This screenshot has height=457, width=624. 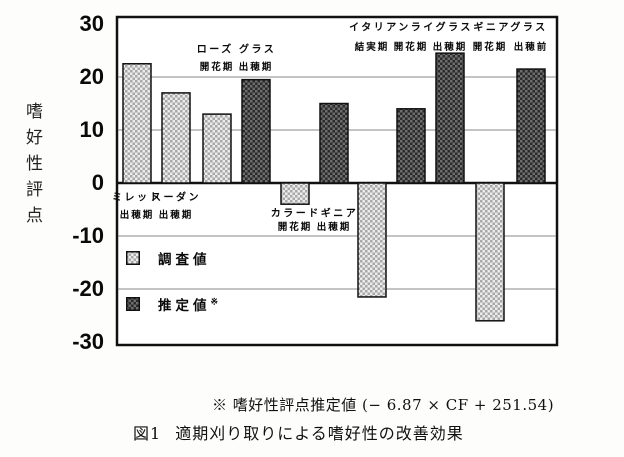 What do you see at coordinates (383, 405) in the screenshot?
I see `estimation-formula-footnote: ※ 嗜好性評点推定値 (− 6.87 × CF + 251.54)` at bounding box center [383, 405].